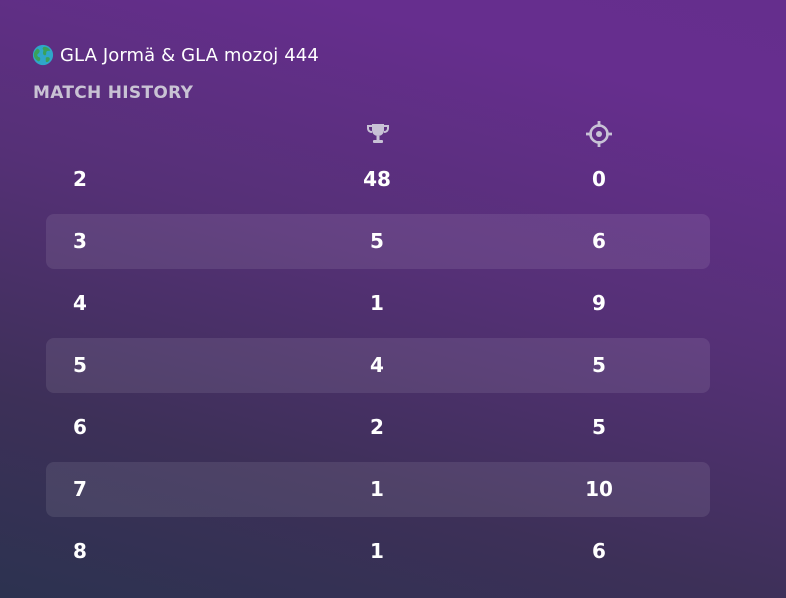  What do you see at coordinates (113, 93) in the screenshot?
I see `section-title: MATCH HISTORY` at bounding box center [113, 93].